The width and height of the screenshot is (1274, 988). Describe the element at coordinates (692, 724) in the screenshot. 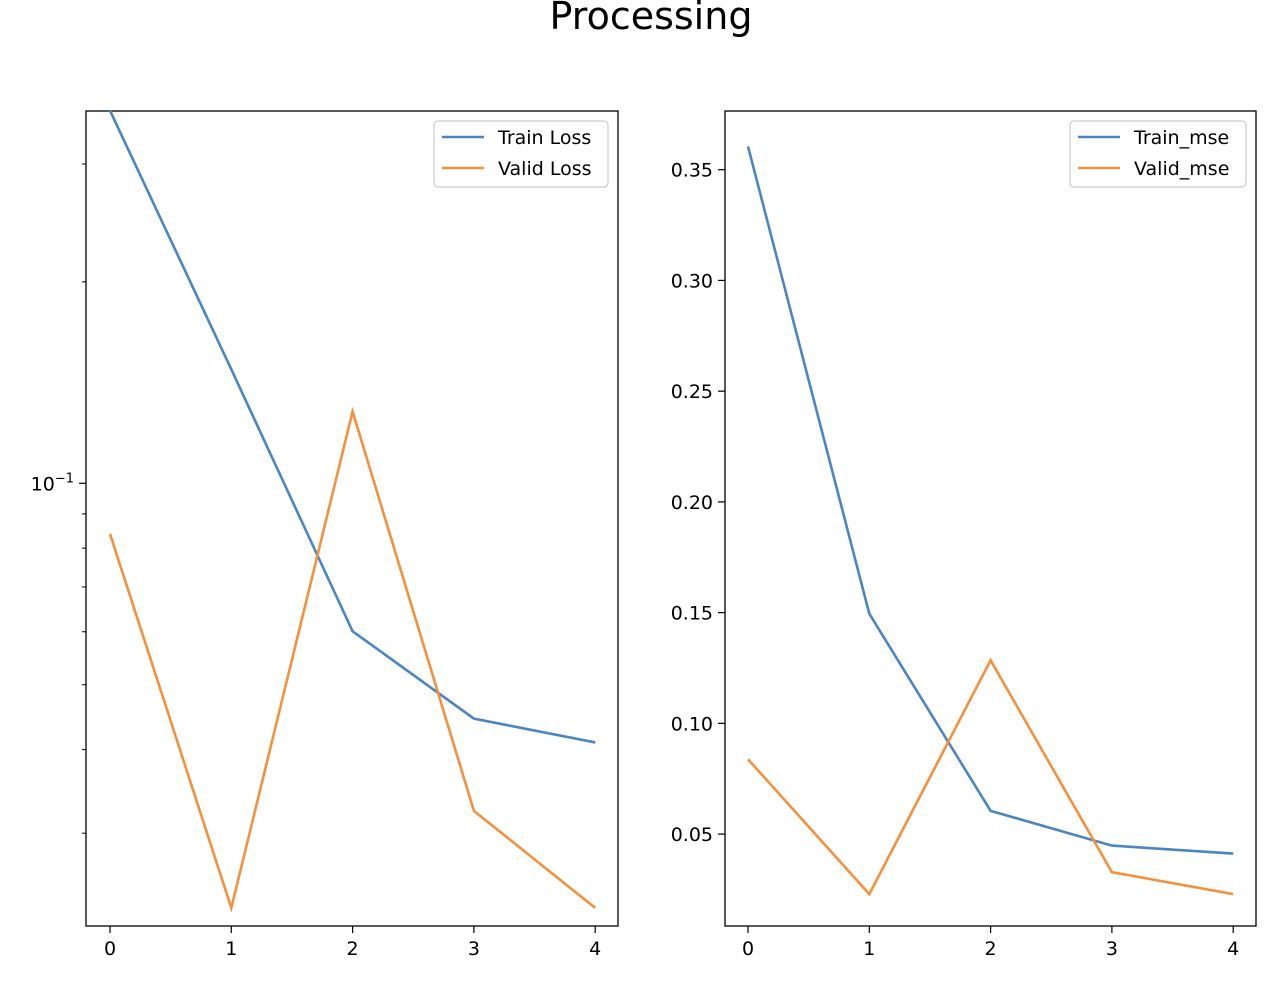

I see `y-tick-label: 0.10` at that location.